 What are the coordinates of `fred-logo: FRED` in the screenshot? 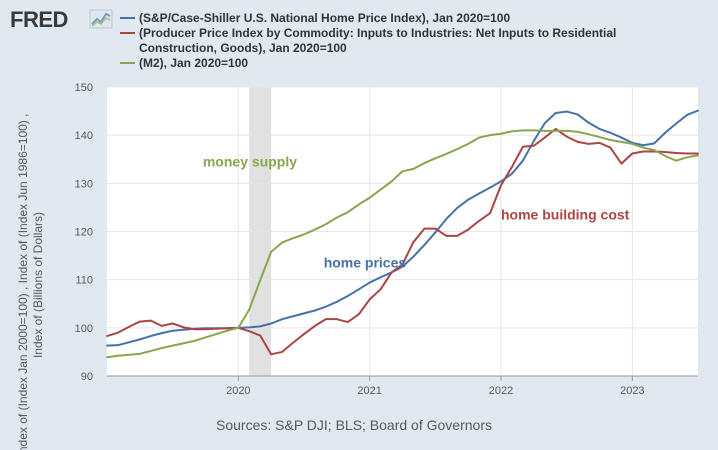 It's located at (61, 19).